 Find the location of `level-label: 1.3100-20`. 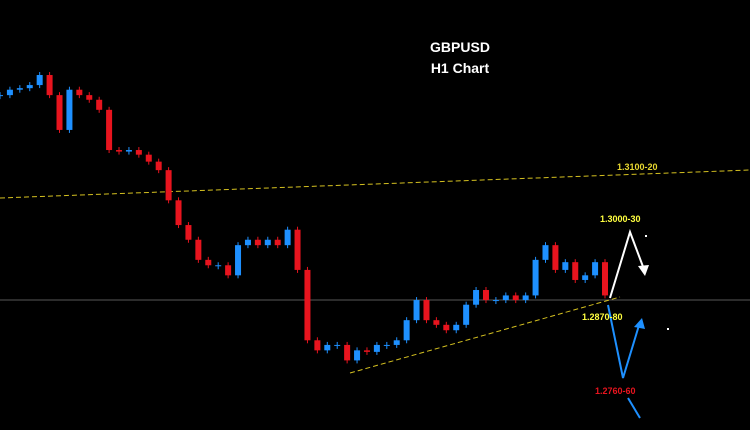

level-label: 1.3100-20 is located at coordinates (637, 167).